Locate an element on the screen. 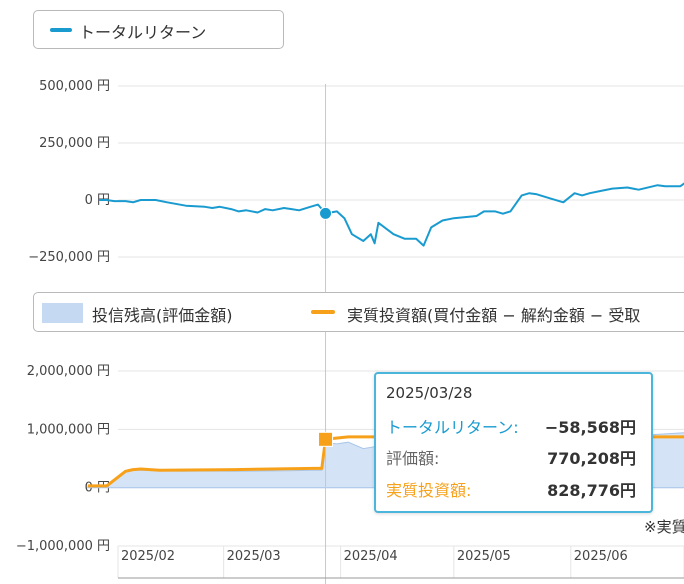 The width and height of the screenshot is (684, 584). top-chart-legend: トータルリターン is located at coordinates (158, 29).